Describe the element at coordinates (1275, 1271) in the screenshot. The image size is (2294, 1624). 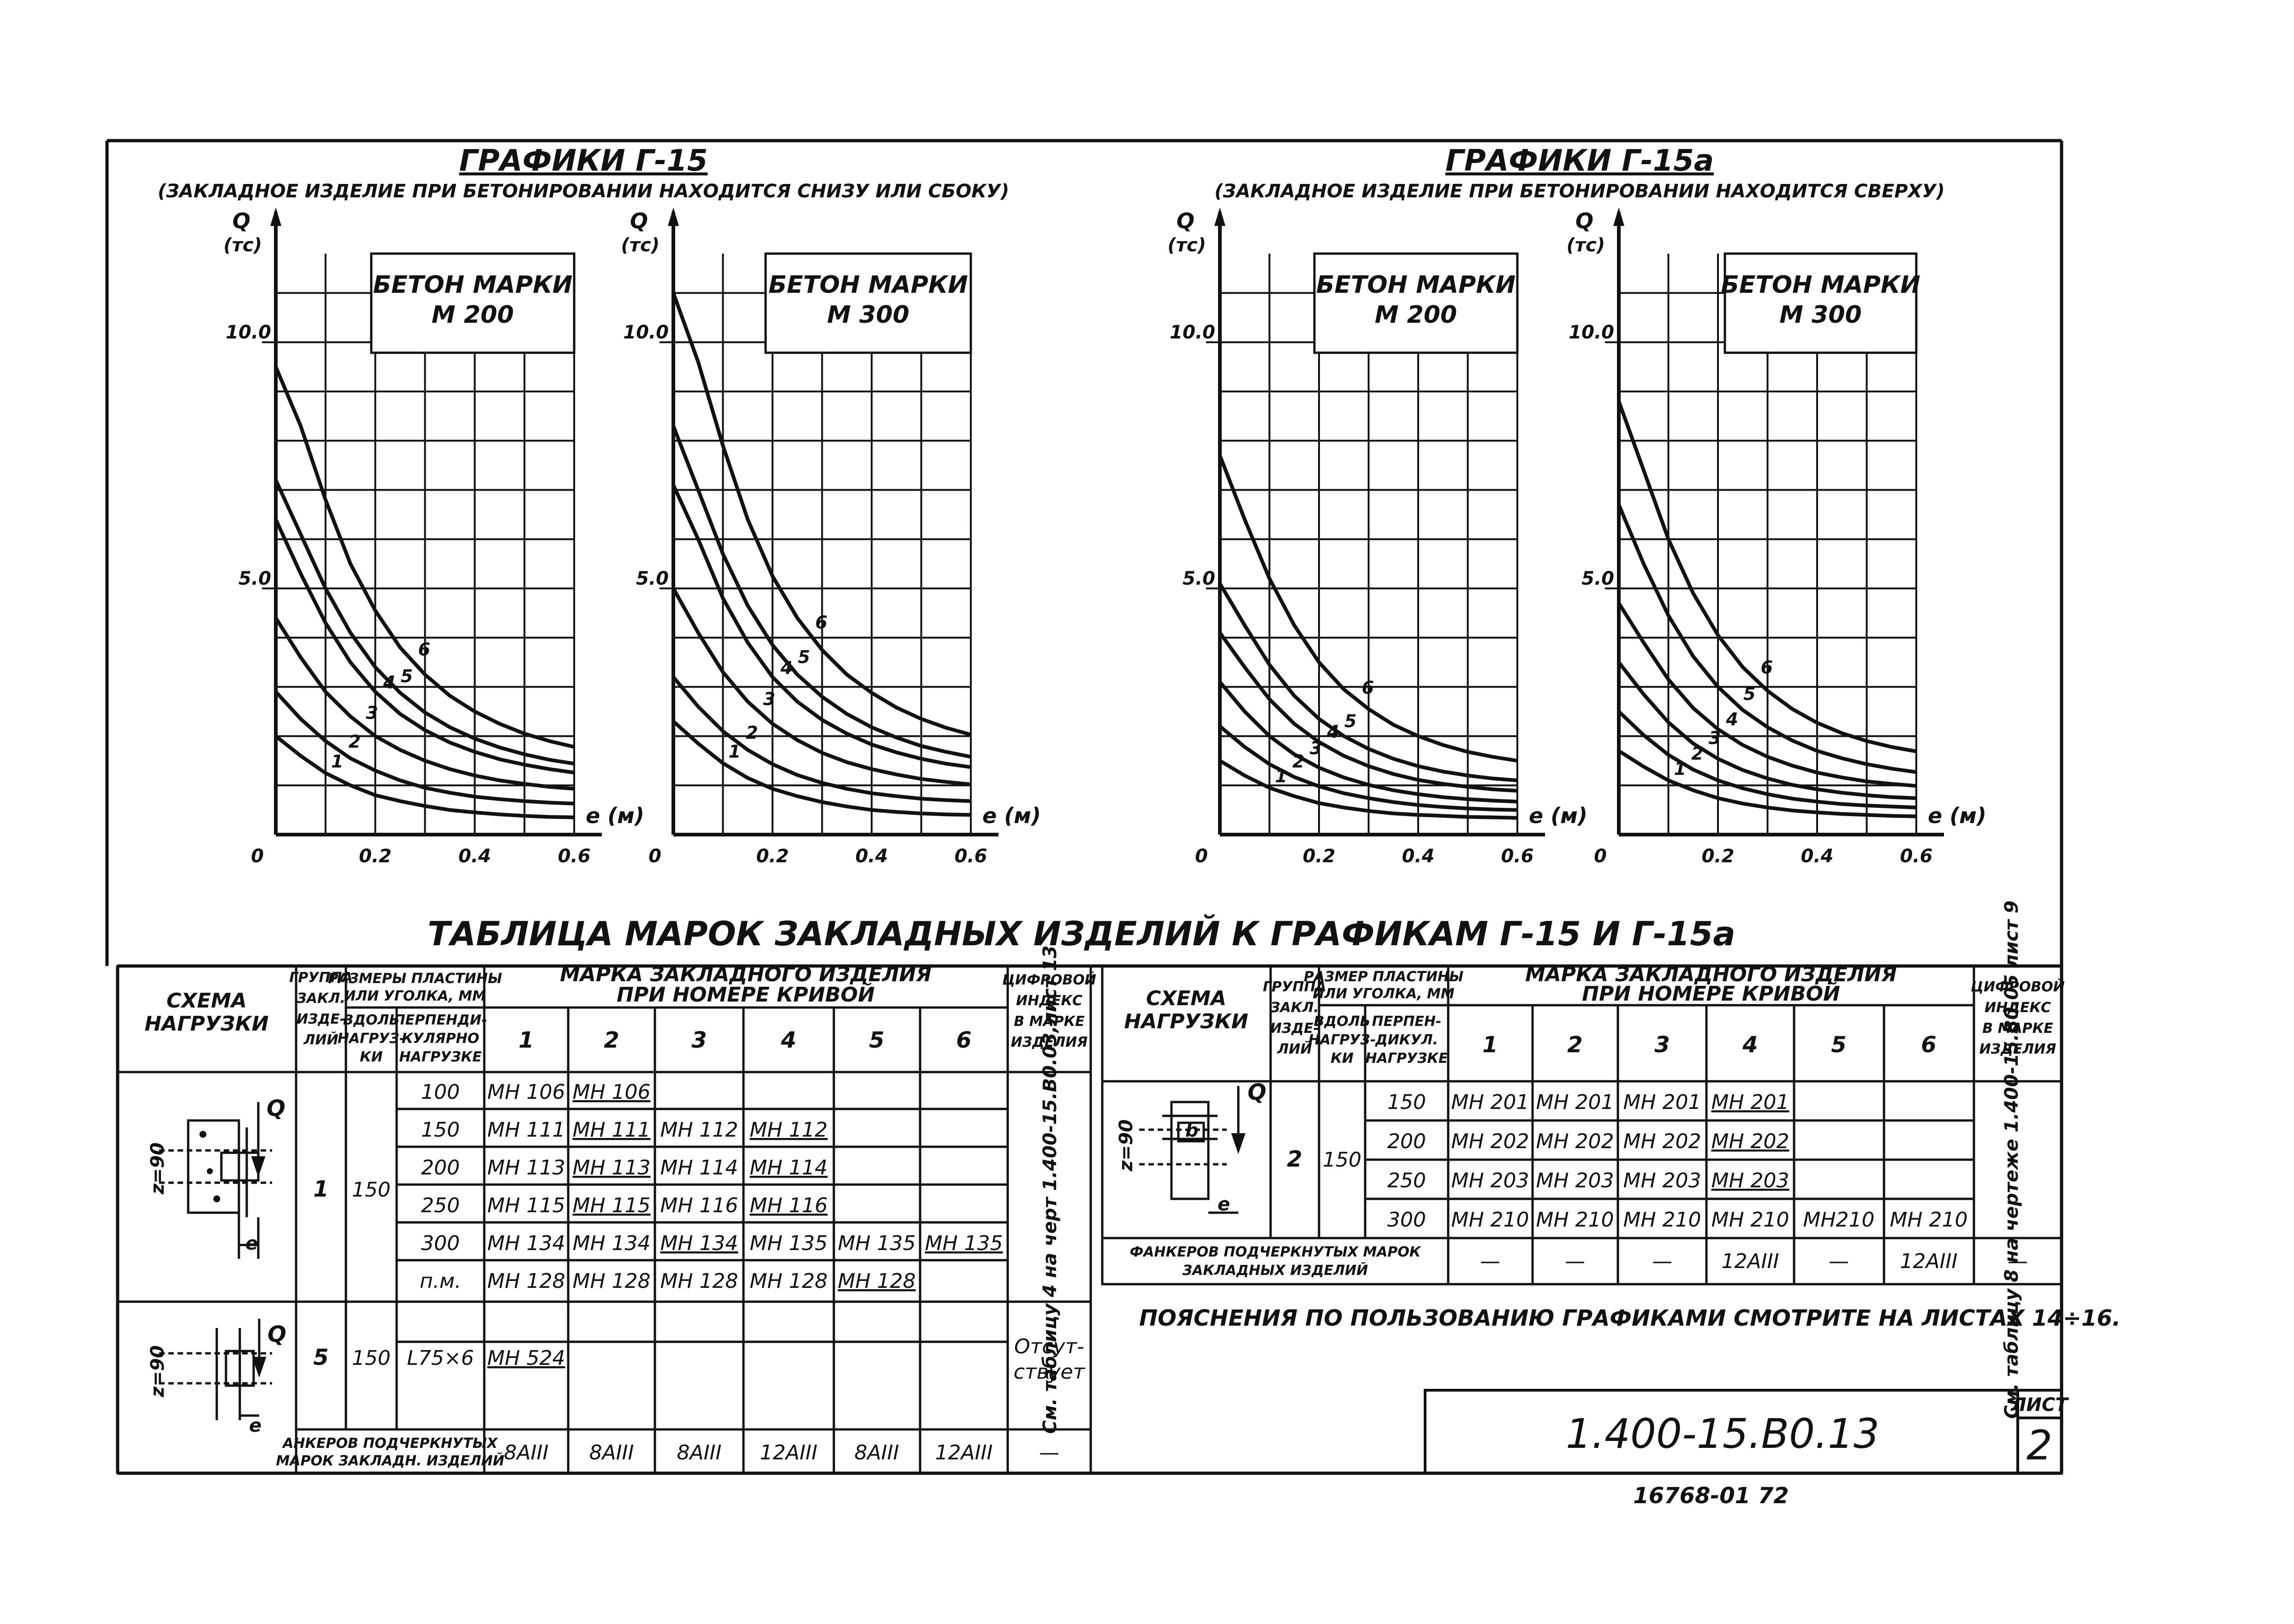
I see `r-anchors-label-l2: ЗАКЛАДНЫХ ИЗДЕЛИЙ` at that location.